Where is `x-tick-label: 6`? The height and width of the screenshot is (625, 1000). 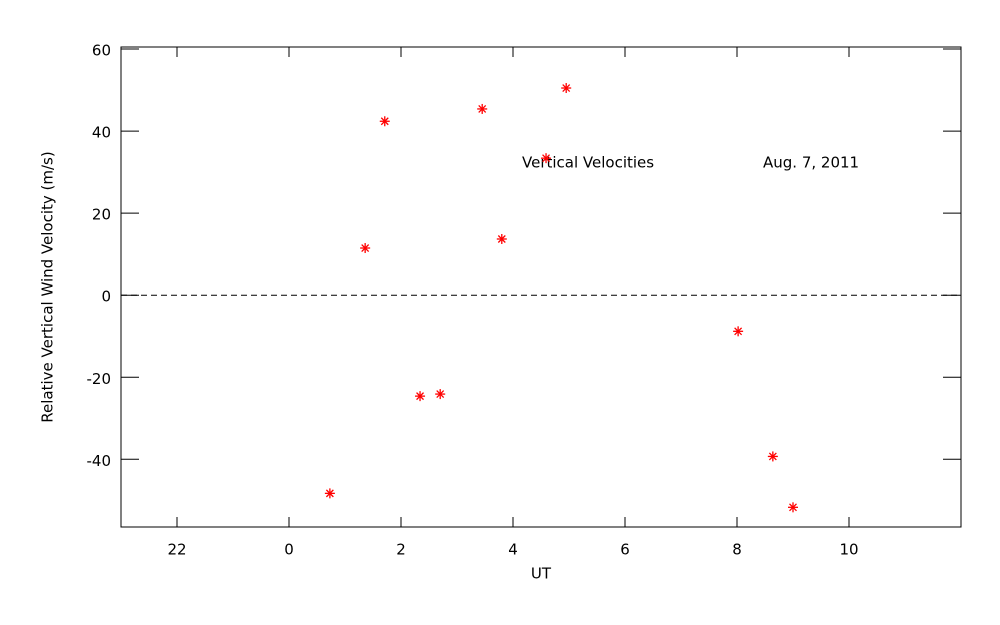 x-tick-label: 6 is located at coordinates (625, 550).